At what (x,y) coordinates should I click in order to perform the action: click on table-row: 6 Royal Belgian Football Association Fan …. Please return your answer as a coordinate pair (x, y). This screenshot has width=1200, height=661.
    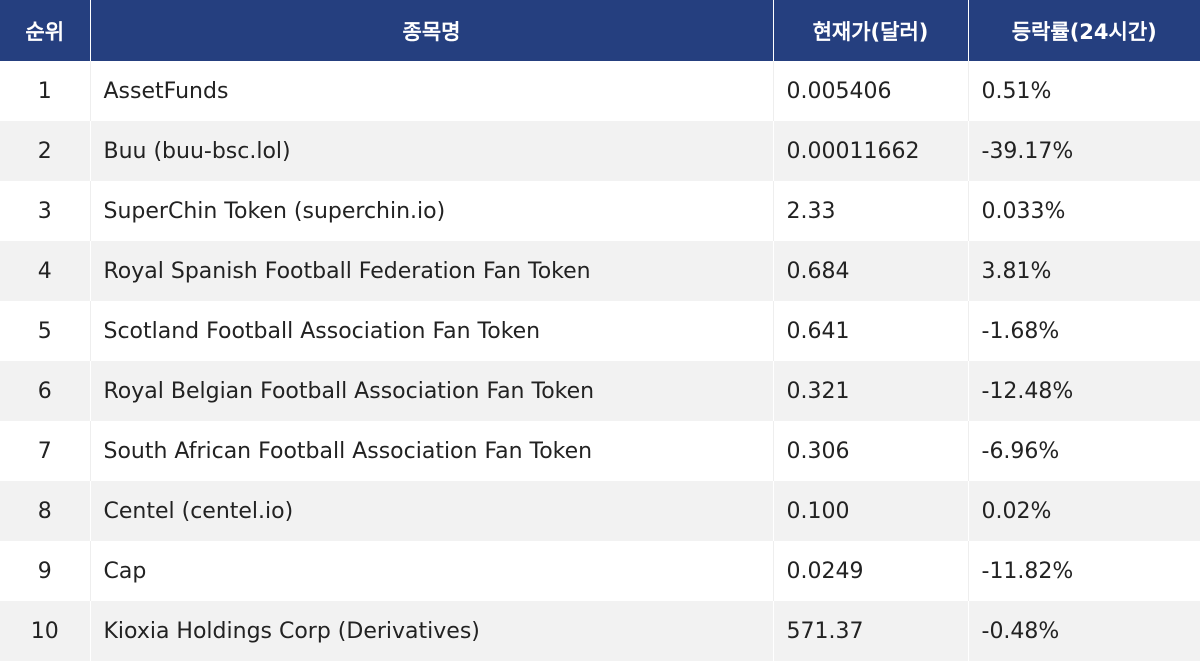
    Looking at the image, I should click on (600, 391).